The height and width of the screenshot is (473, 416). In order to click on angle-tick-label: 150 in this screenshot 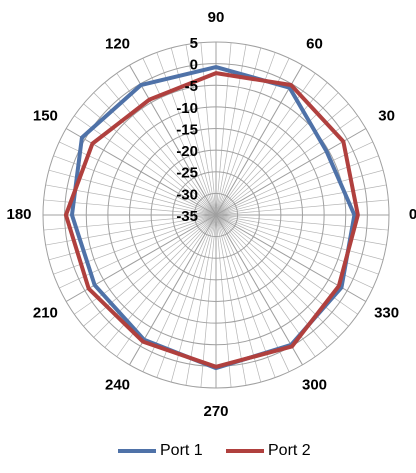, I will do `click(45, 115)`.